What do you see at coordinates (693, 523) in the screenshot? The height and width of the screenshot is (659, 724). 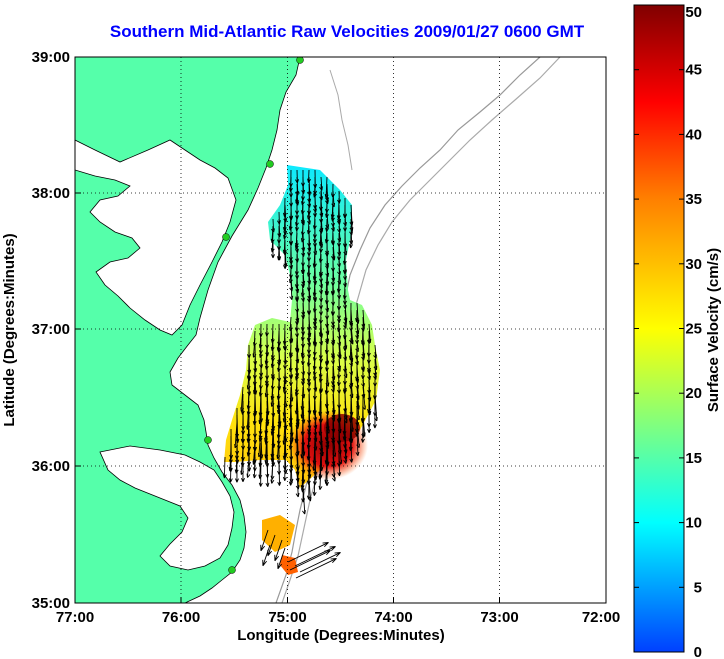 I see `colorbar-tick-label: 10` at bounding box center [693, 523].